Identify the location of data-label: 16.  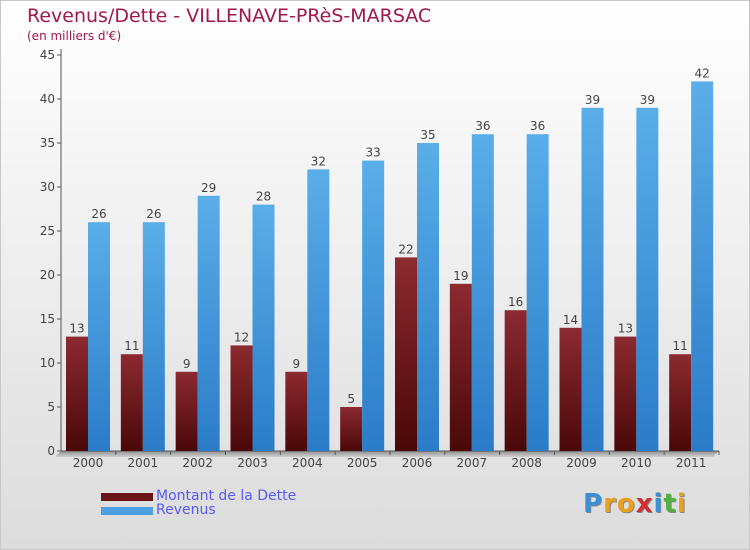
(515, 302).